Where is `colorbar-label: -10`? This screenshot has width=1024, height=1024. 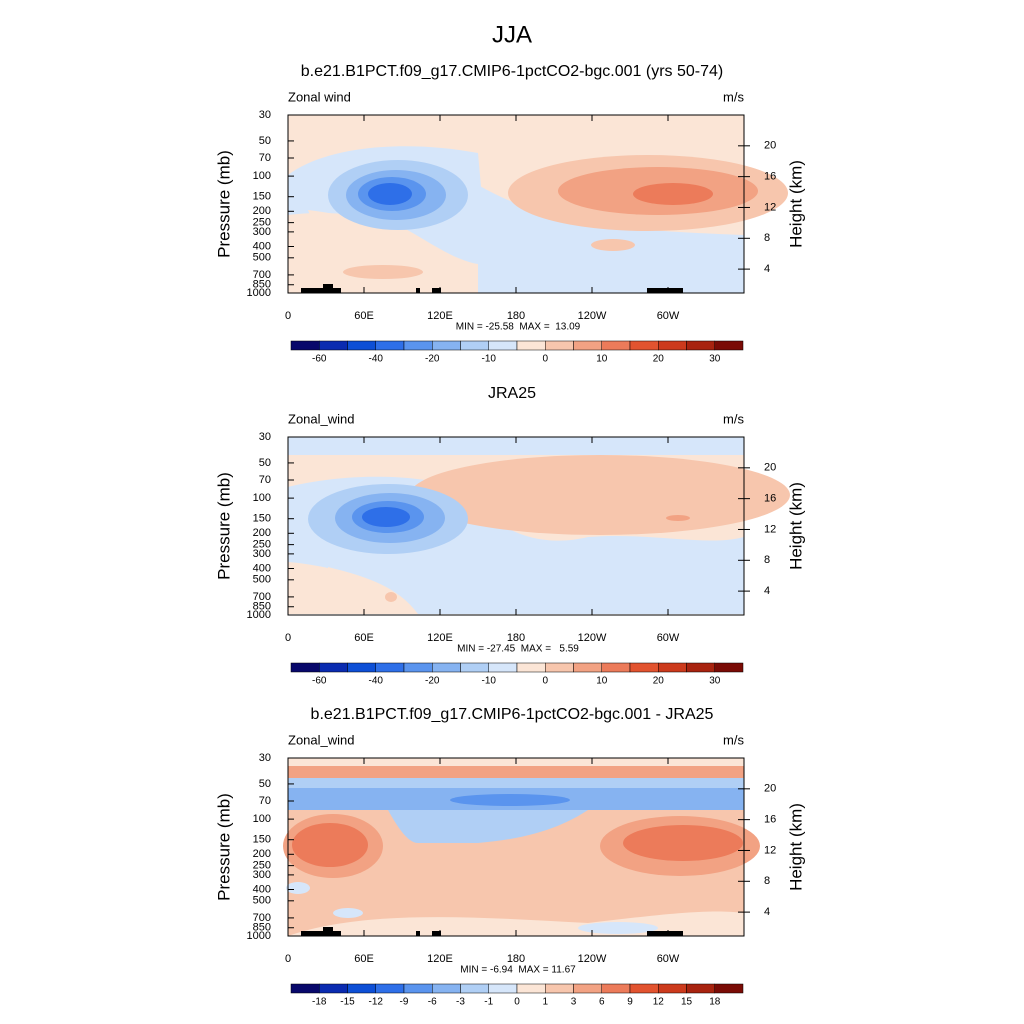
colorbar-label: -10 is located at coordinates (489, 359).